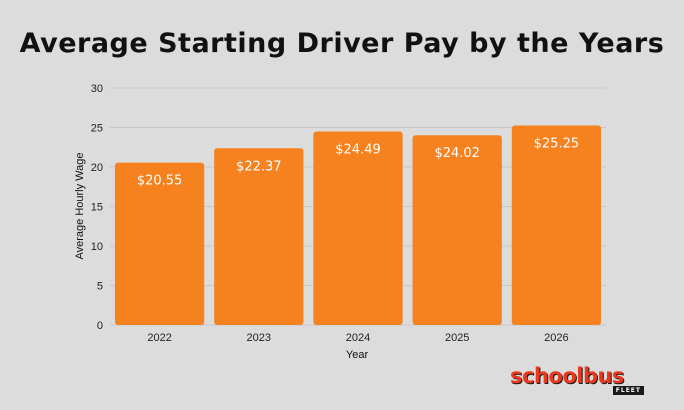 The height and width of the screenshot is (410, 684). What do you see at coordinates (159, 243) in the screenshot?
I see `bar-2022` at bounding box center [159, 243].